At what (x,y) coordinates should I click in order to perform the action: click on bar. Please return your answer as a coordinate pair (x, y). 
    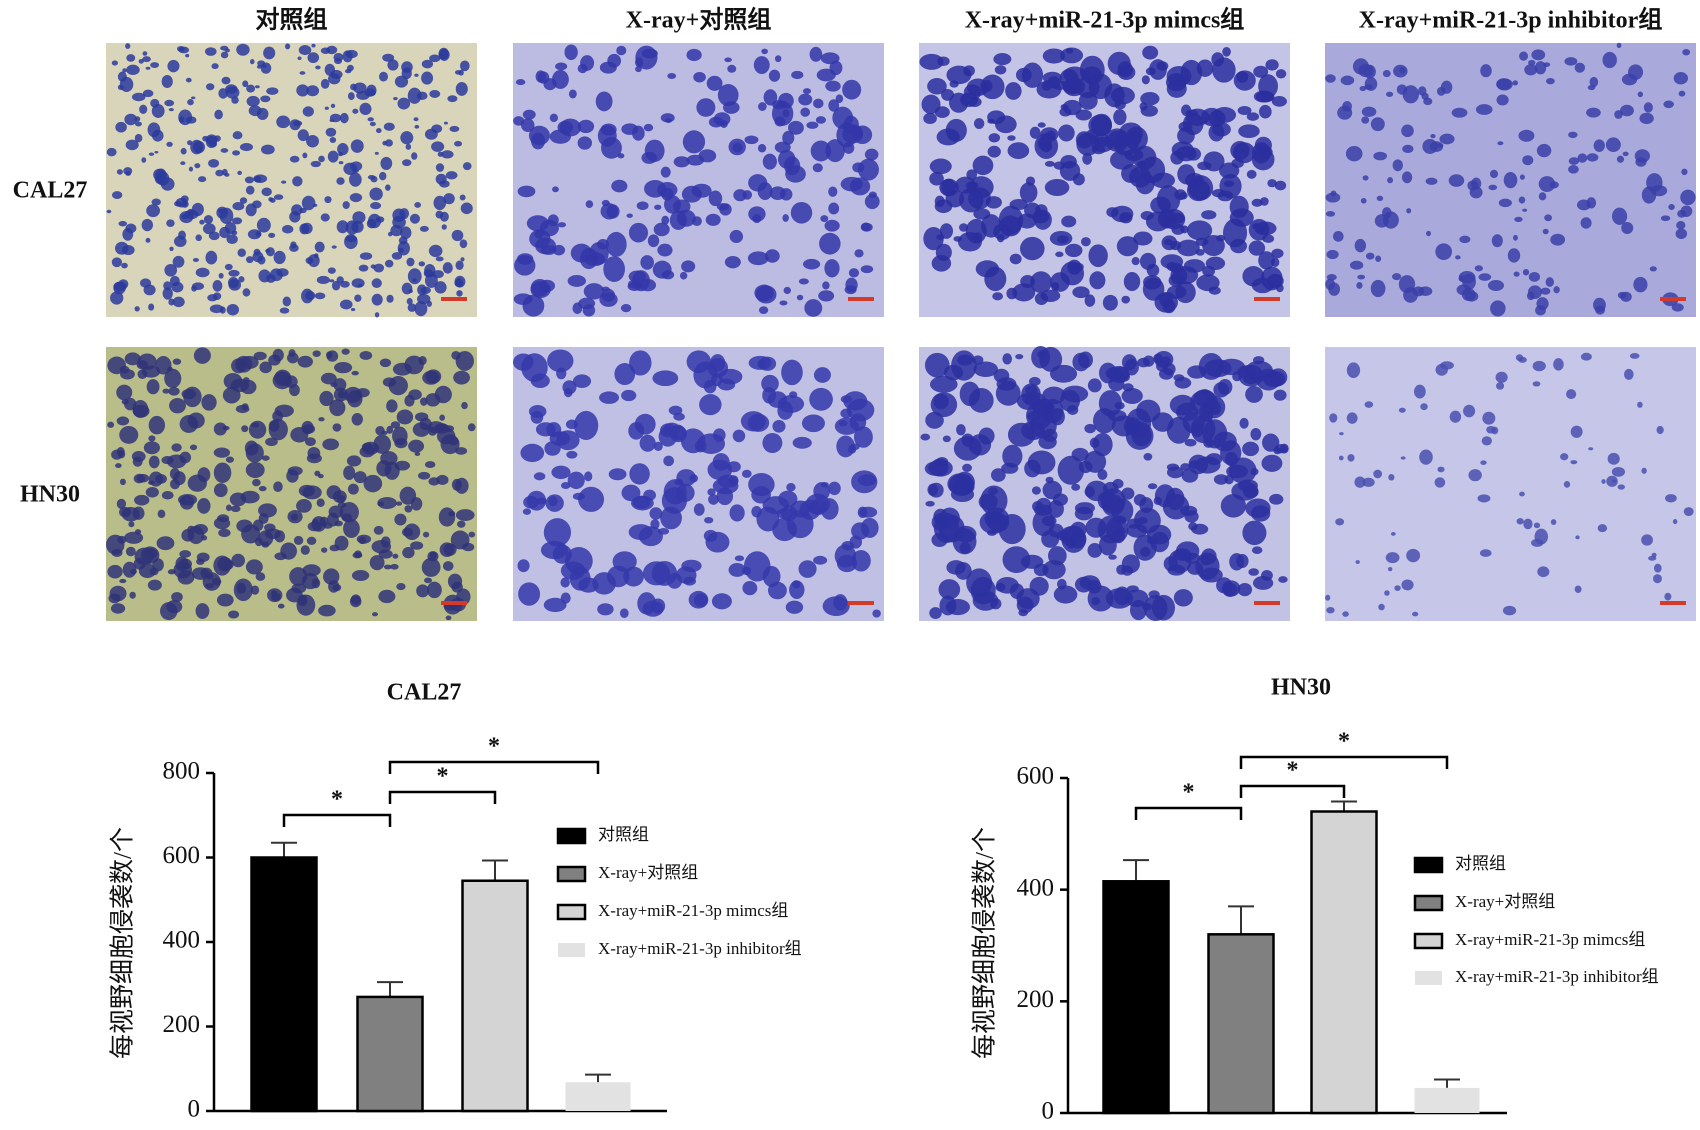
    Looking at the image, I should click on (1344, 962).